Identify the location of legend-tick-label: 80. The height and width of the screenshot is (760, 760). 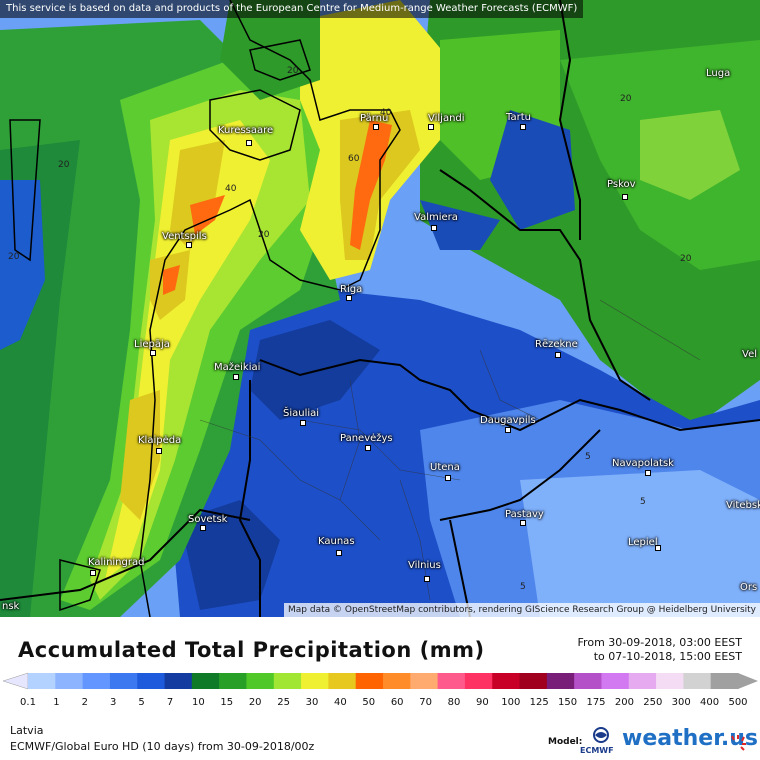
(454, 702).